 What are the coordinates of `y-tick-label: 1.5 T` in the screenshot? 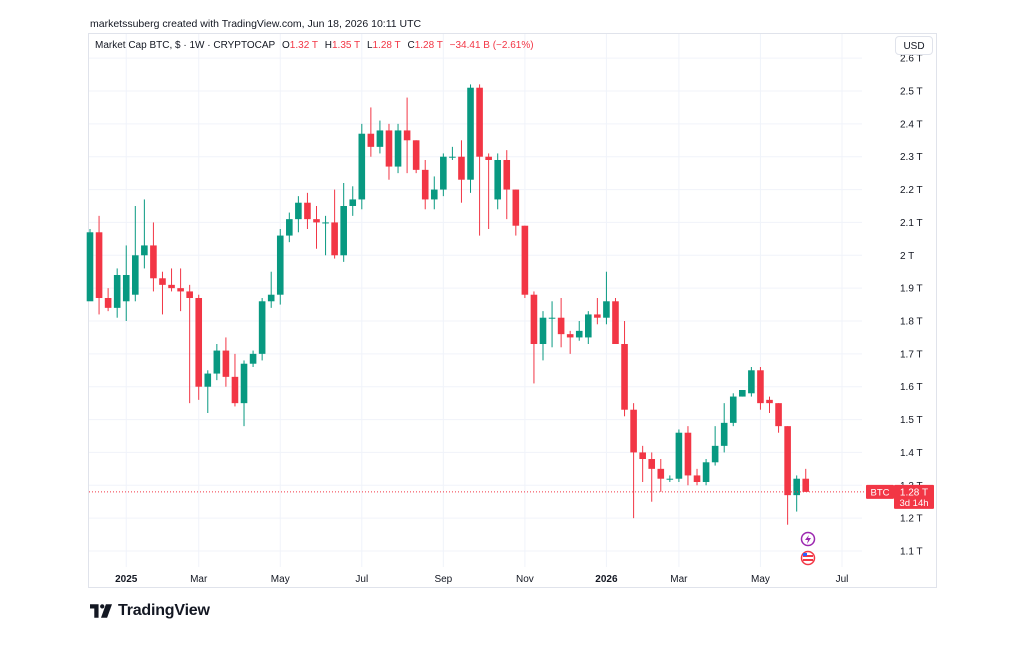 It's located at (911, 420).